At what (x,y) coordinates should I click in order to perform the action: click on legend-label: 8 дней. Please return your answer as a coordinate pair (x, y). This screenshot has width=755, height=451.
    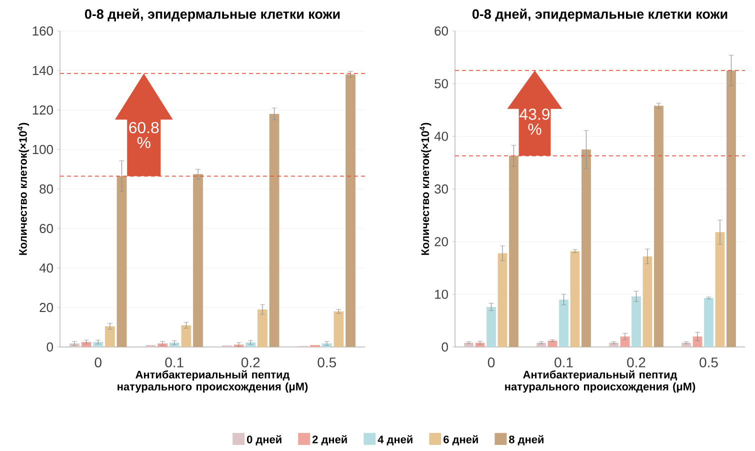
    Looking at the image, I should click on (526, 440).